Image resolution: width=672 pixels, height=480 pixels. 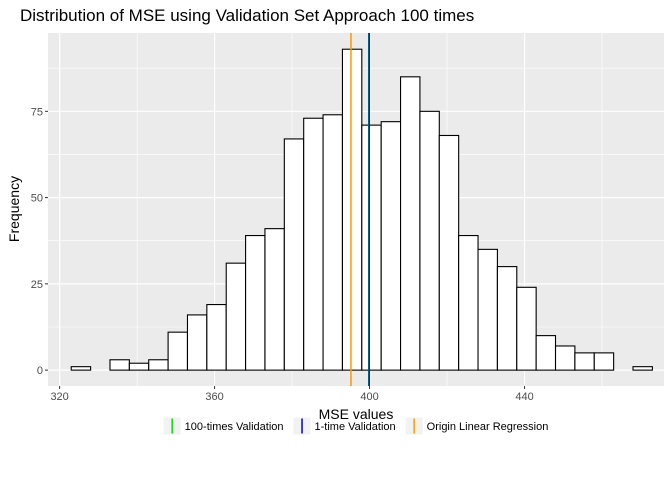 I want to click on x-tick-label: 360, so click(x=214, y=397).